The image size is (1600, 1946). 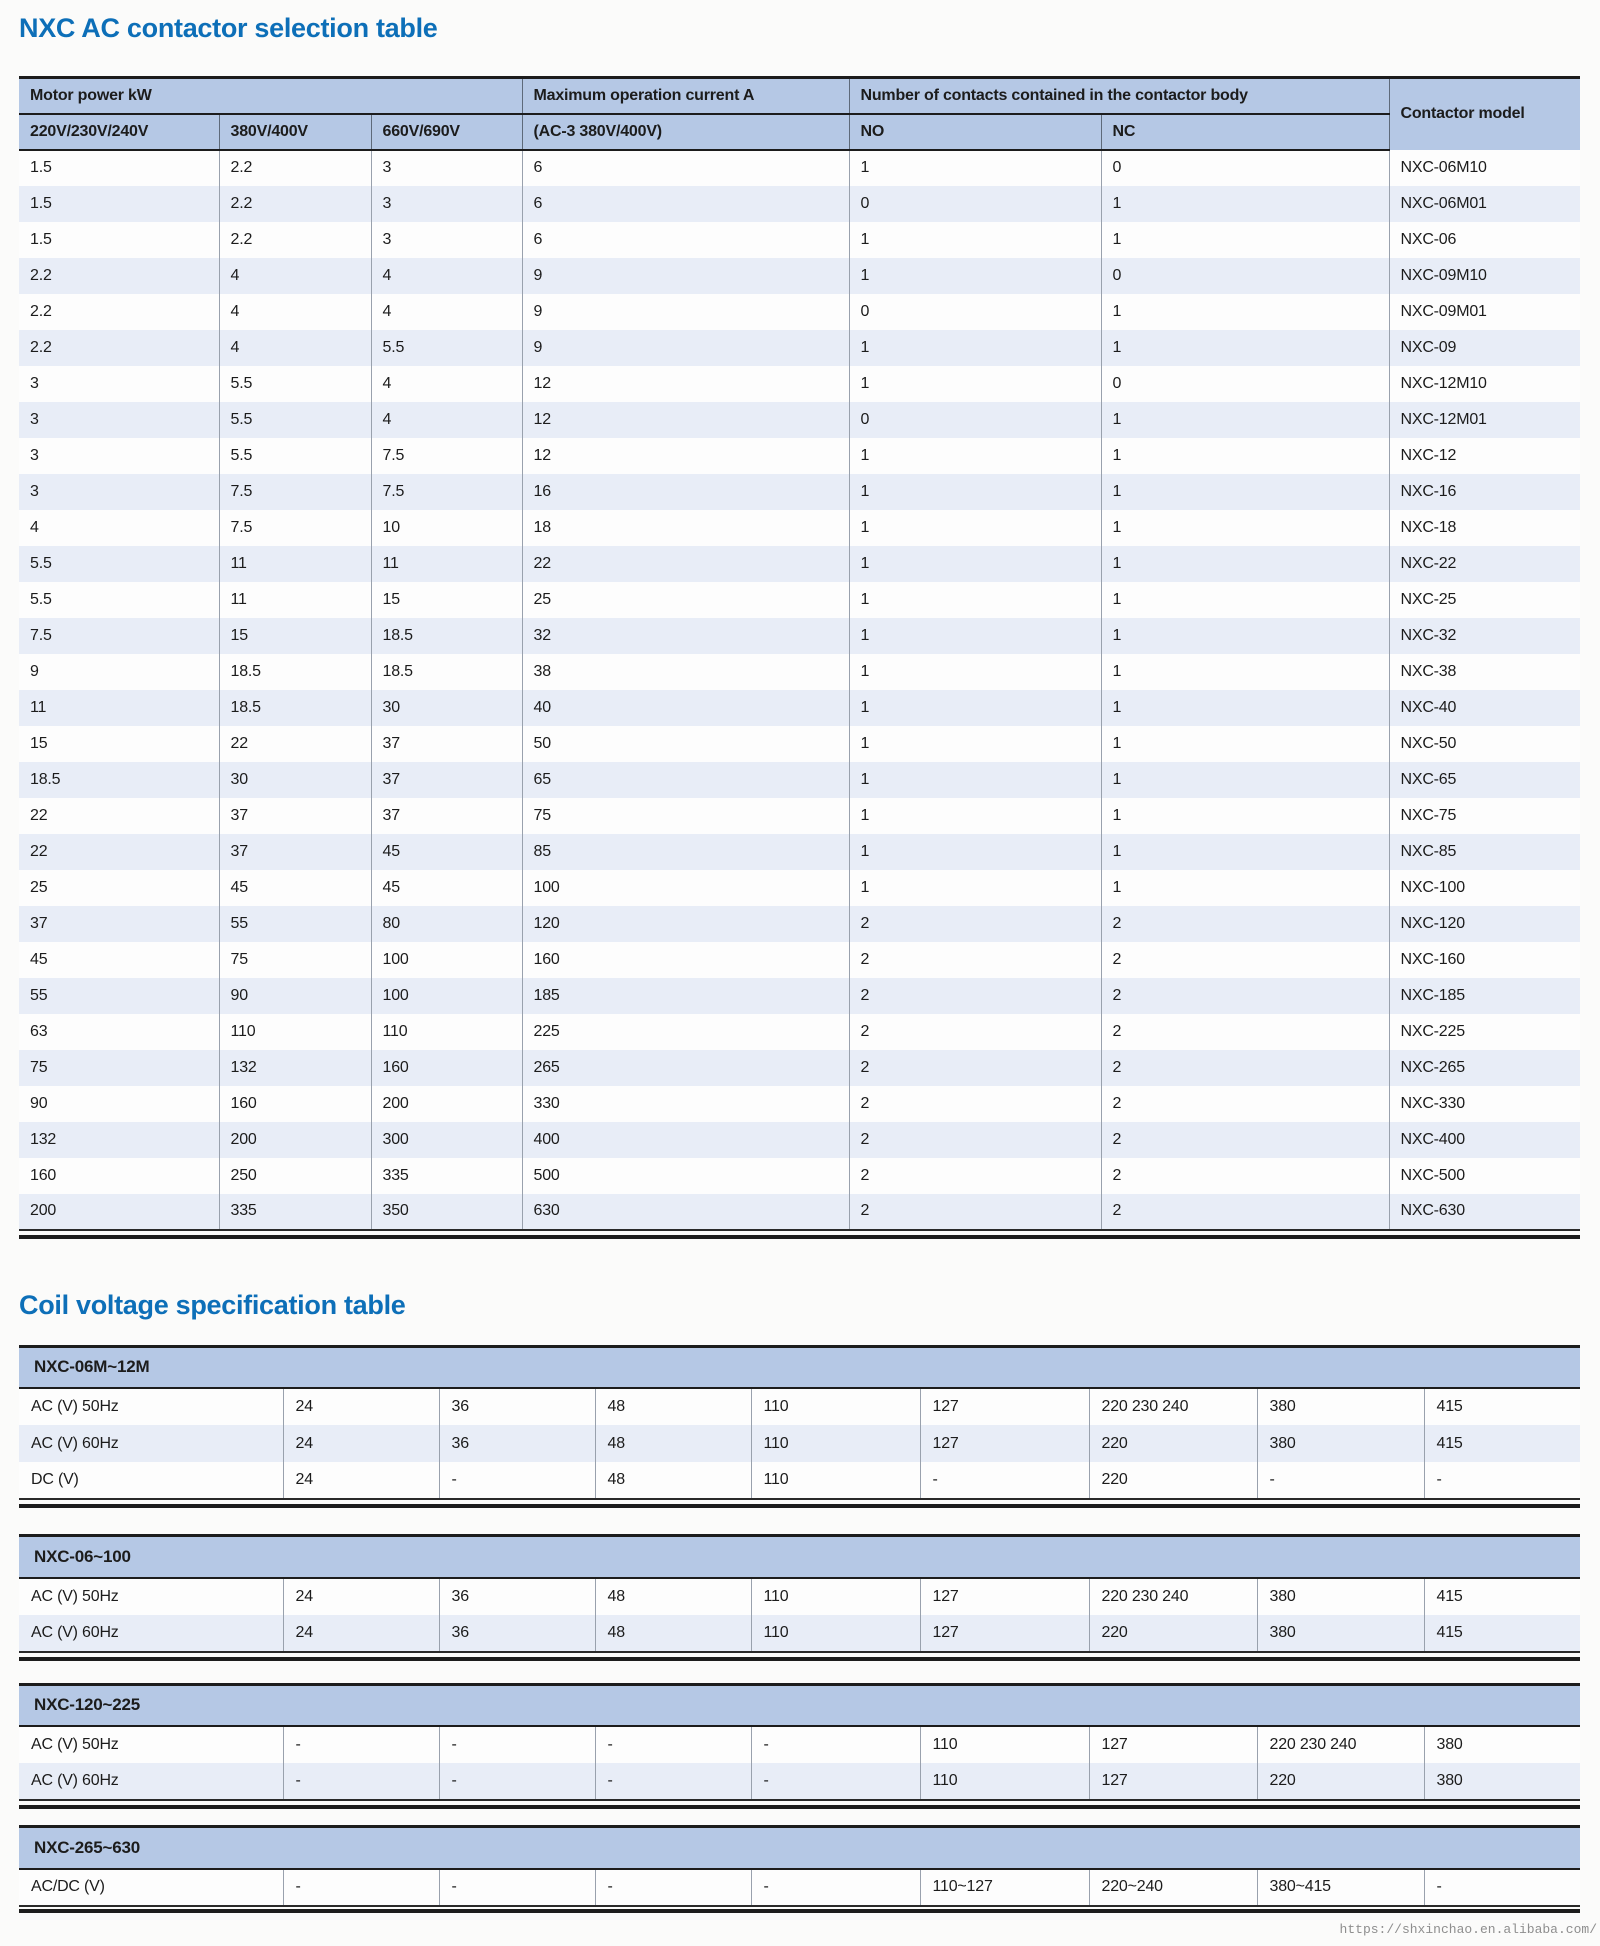 I want to click on value-cell: 65, so click(x=685, y=779).